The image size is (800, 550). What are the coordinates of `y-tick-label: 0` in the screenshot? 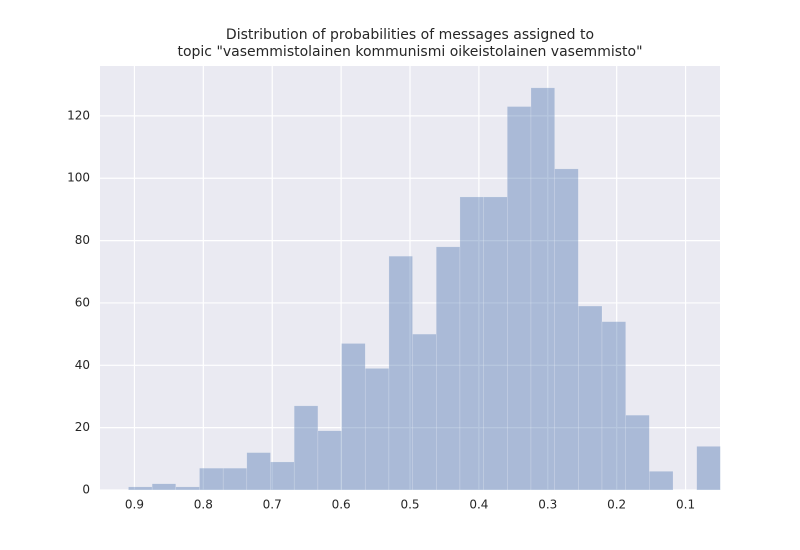 It's located at (86, 490).